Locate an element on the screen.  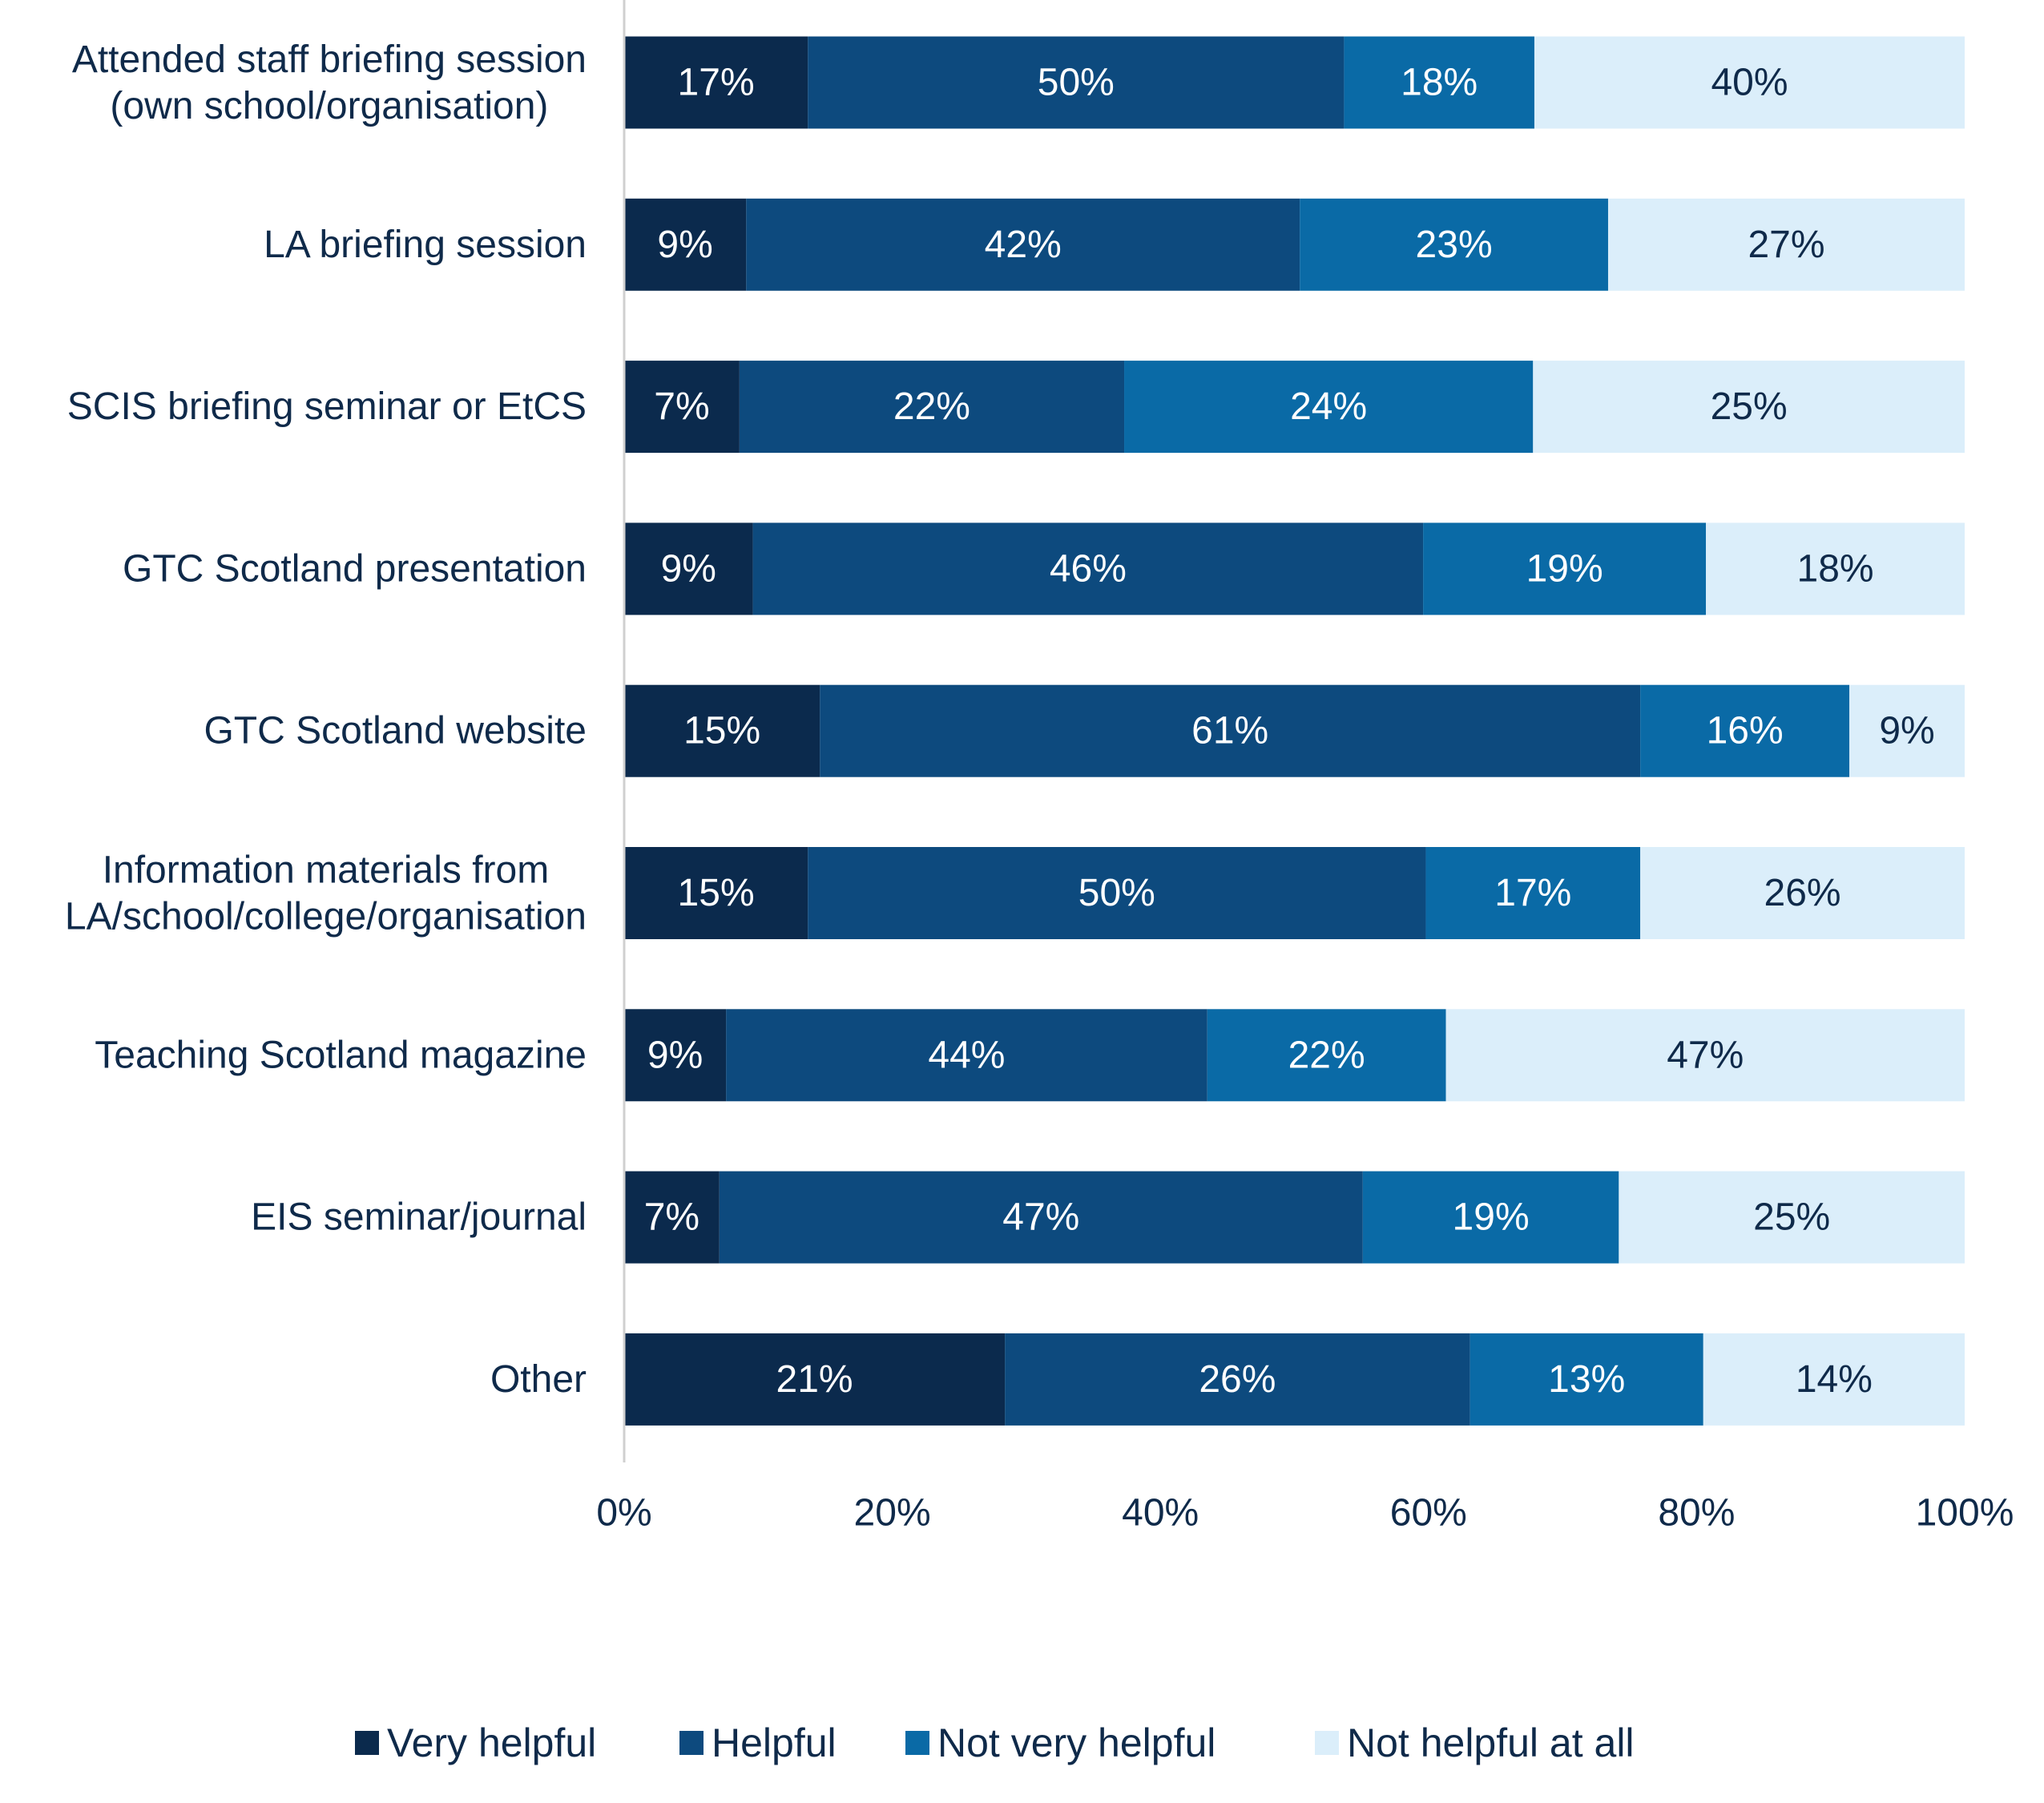
category-label: GTC Scotland presentation is located at coordinates (355, 568).